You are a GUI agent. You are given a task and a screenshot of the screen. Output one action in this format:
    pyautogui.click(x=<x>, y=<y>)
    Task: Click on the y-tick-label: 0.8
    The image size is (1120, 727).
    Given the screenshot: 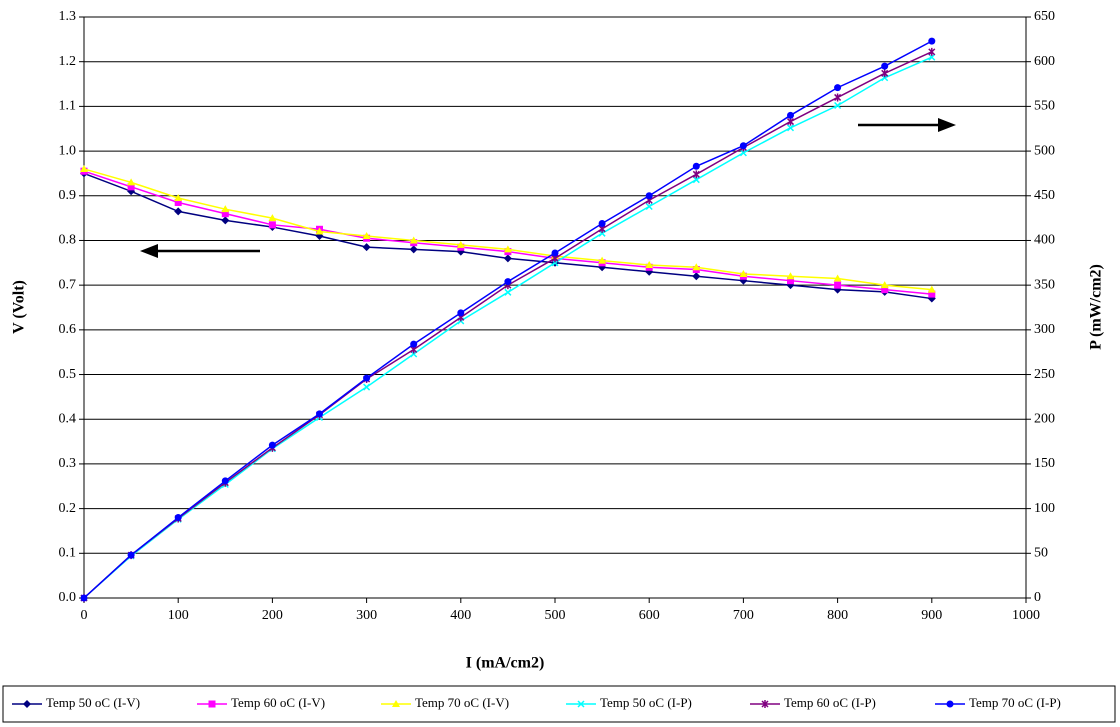 What is the action you would take?
    pyautogui.click(x=68, y=240)
    